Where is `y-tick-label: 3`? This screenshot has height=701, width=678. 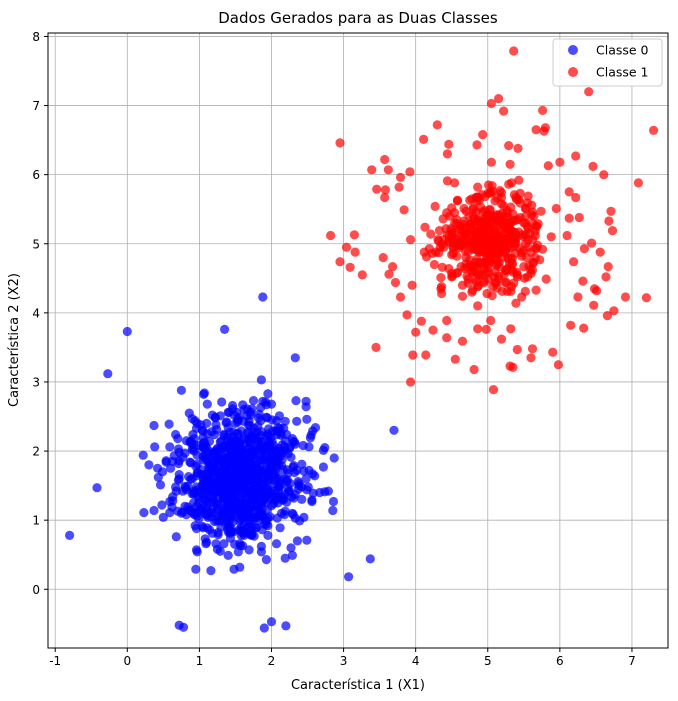
y-tick-label: 3 is located at coordinates (36, 382).